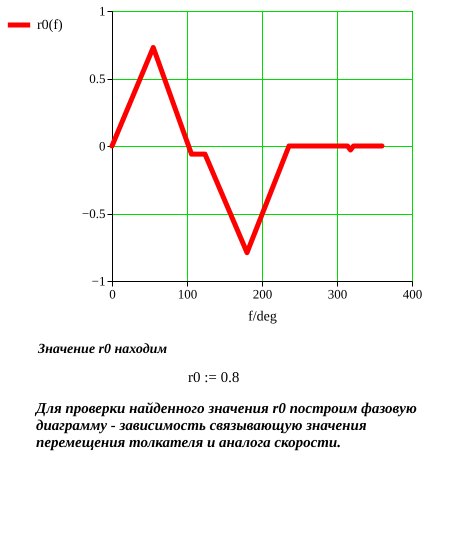 The width and height of the screenshot is (464, 555). What do you see at coordinates (94, 213) in the screenshot?
I see `y-tick-label: −0.5` at bounding box center [94, 213].